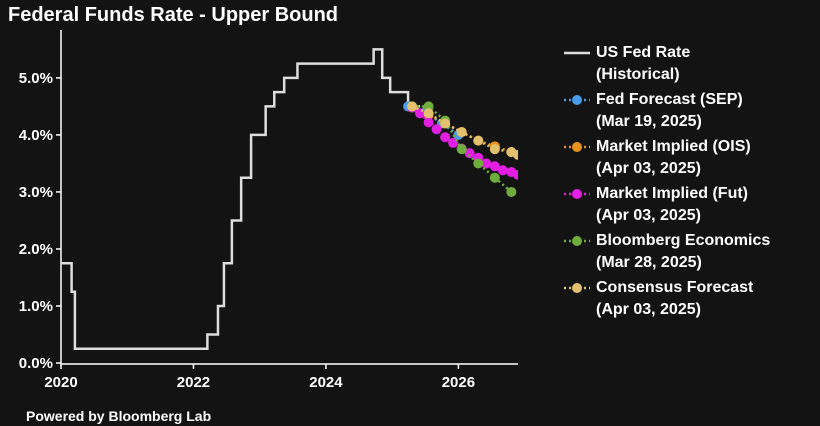 The width and height of the screenshot is (820, 426). Describe the element at coordinates (683, 240) in the screenshot. I see `legend-series-name: Bloomberg Economics` at that location.